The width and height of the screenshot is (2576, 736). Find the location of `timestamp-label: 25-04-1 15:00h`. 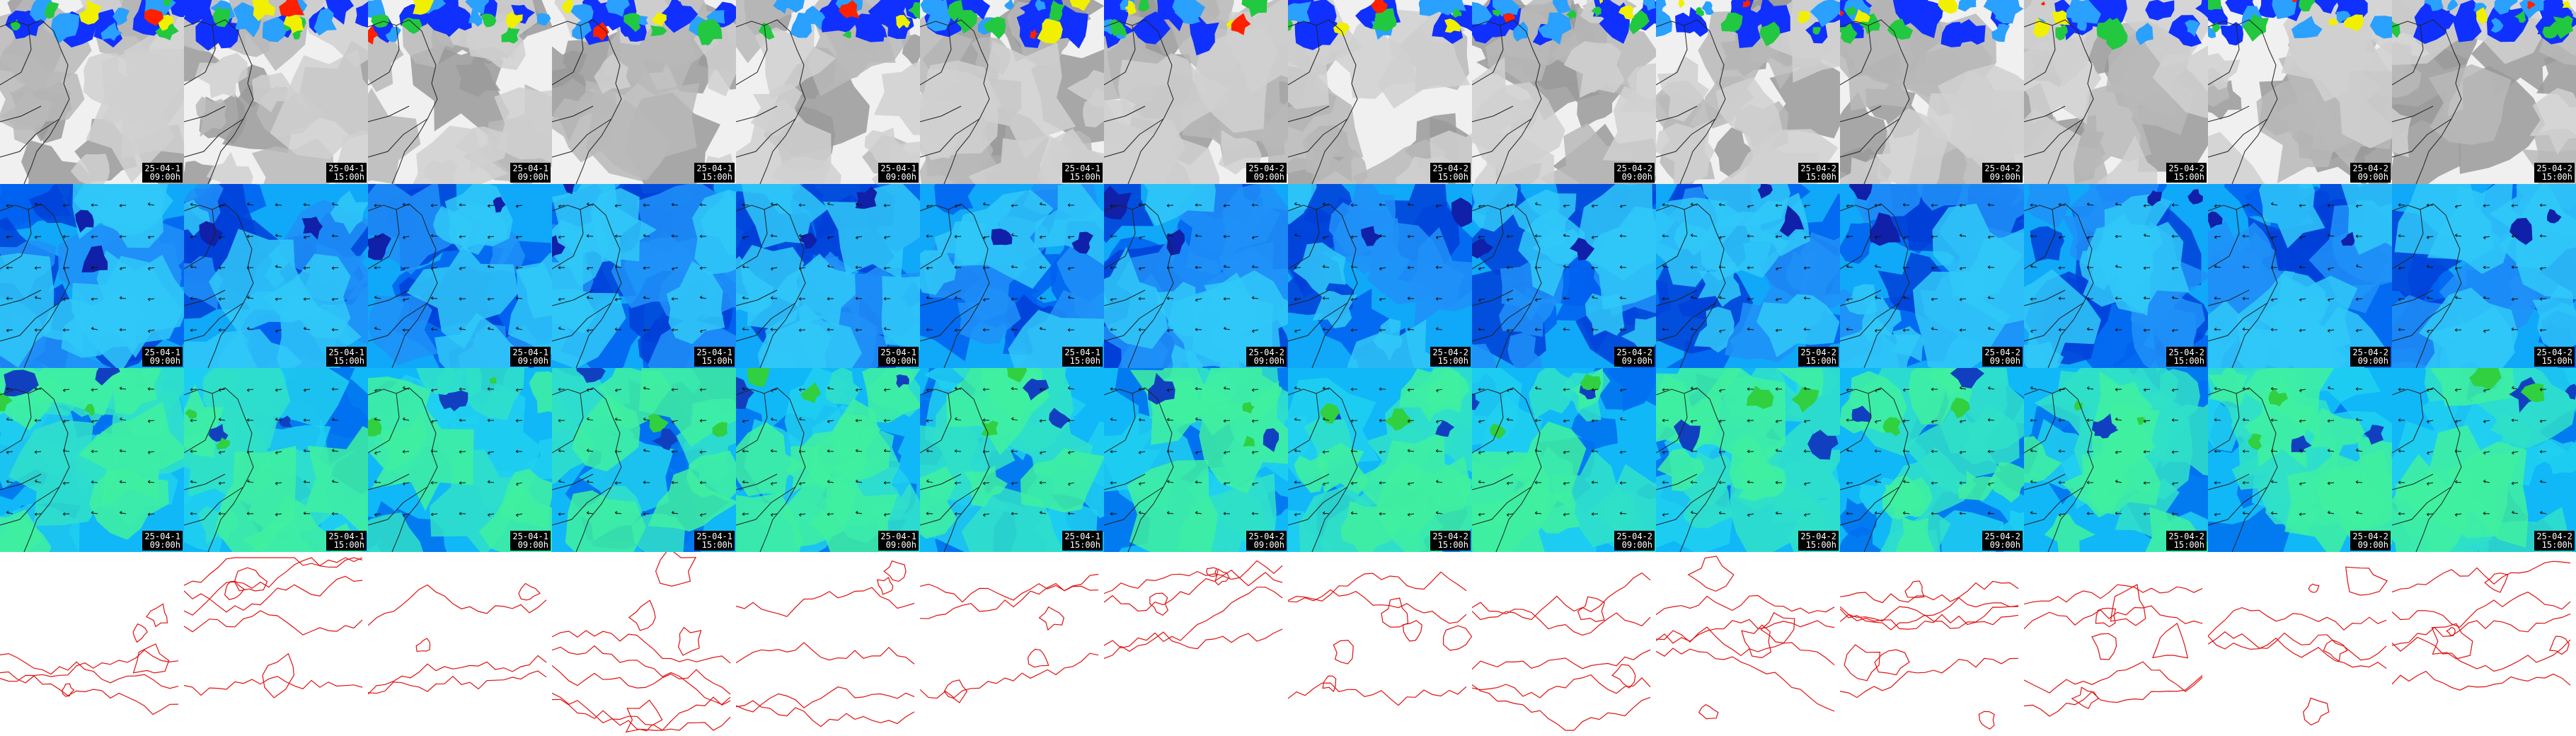

timestamp-label: 25-04-1 15:00h is located at coordinates (1082, 357).